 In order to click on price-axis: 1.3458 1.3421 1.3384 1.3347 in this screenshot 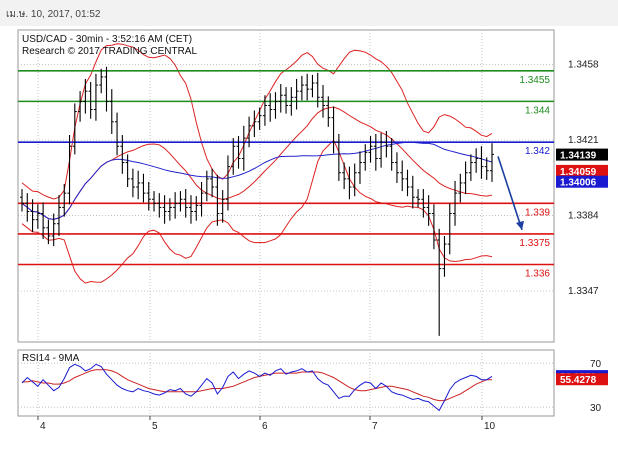, I will do `click(583, 178)`.